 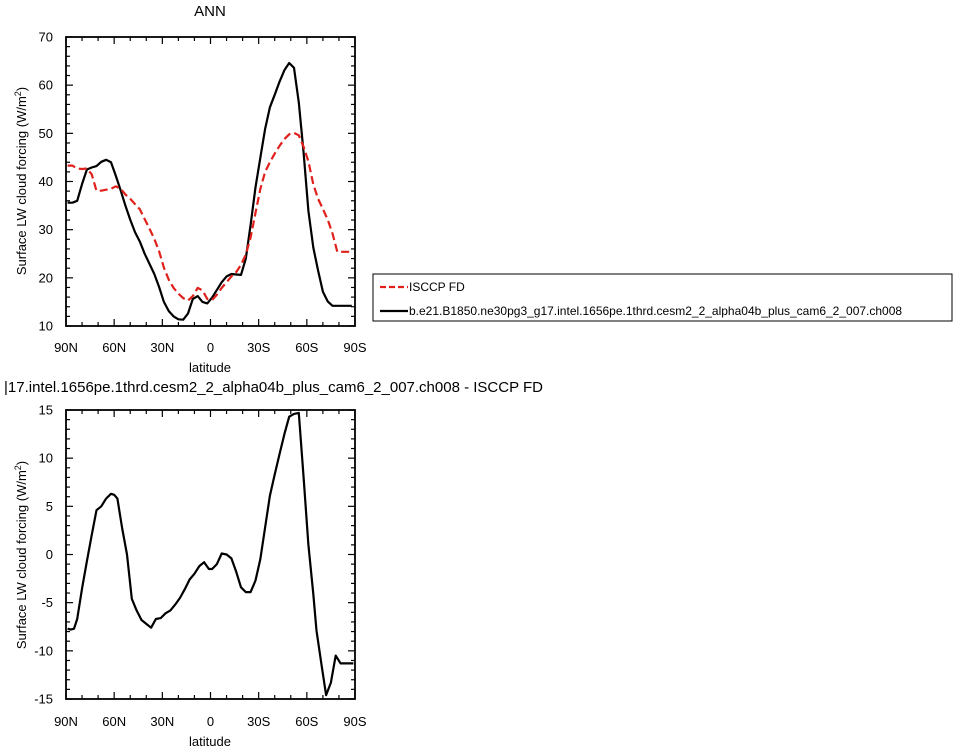 I want to click on top-ytick-label: 50, so click(x=46, y=133).